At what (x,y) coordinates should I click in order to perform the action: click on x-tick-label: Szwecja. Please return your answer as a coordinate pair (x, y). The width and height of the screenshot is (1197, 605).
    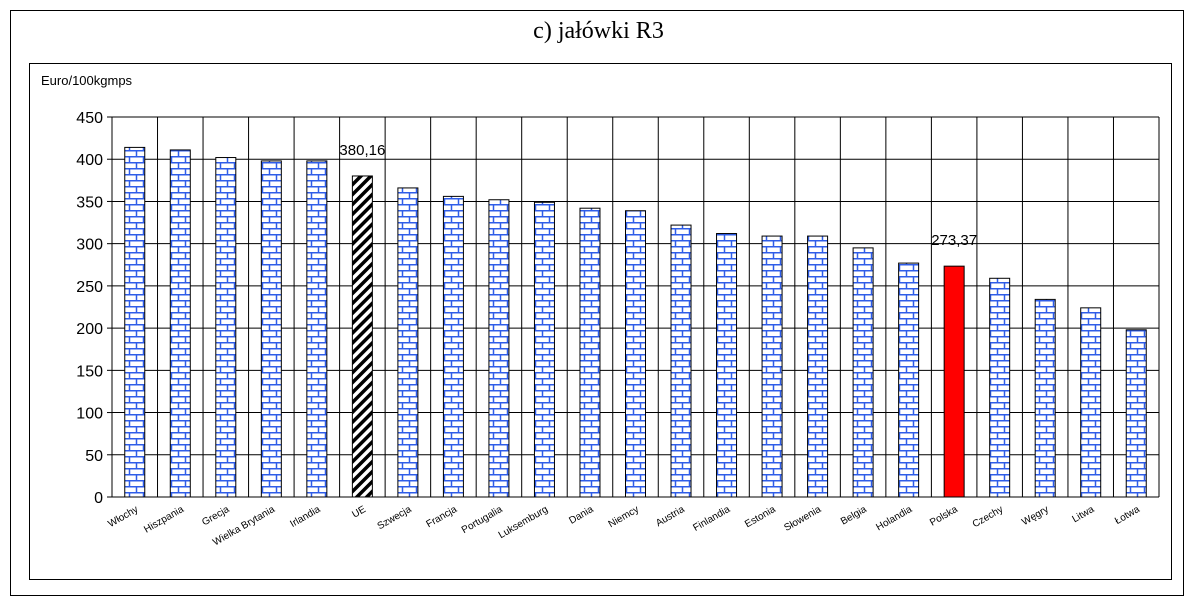
    Looking at the image, I should click on (395, 518).